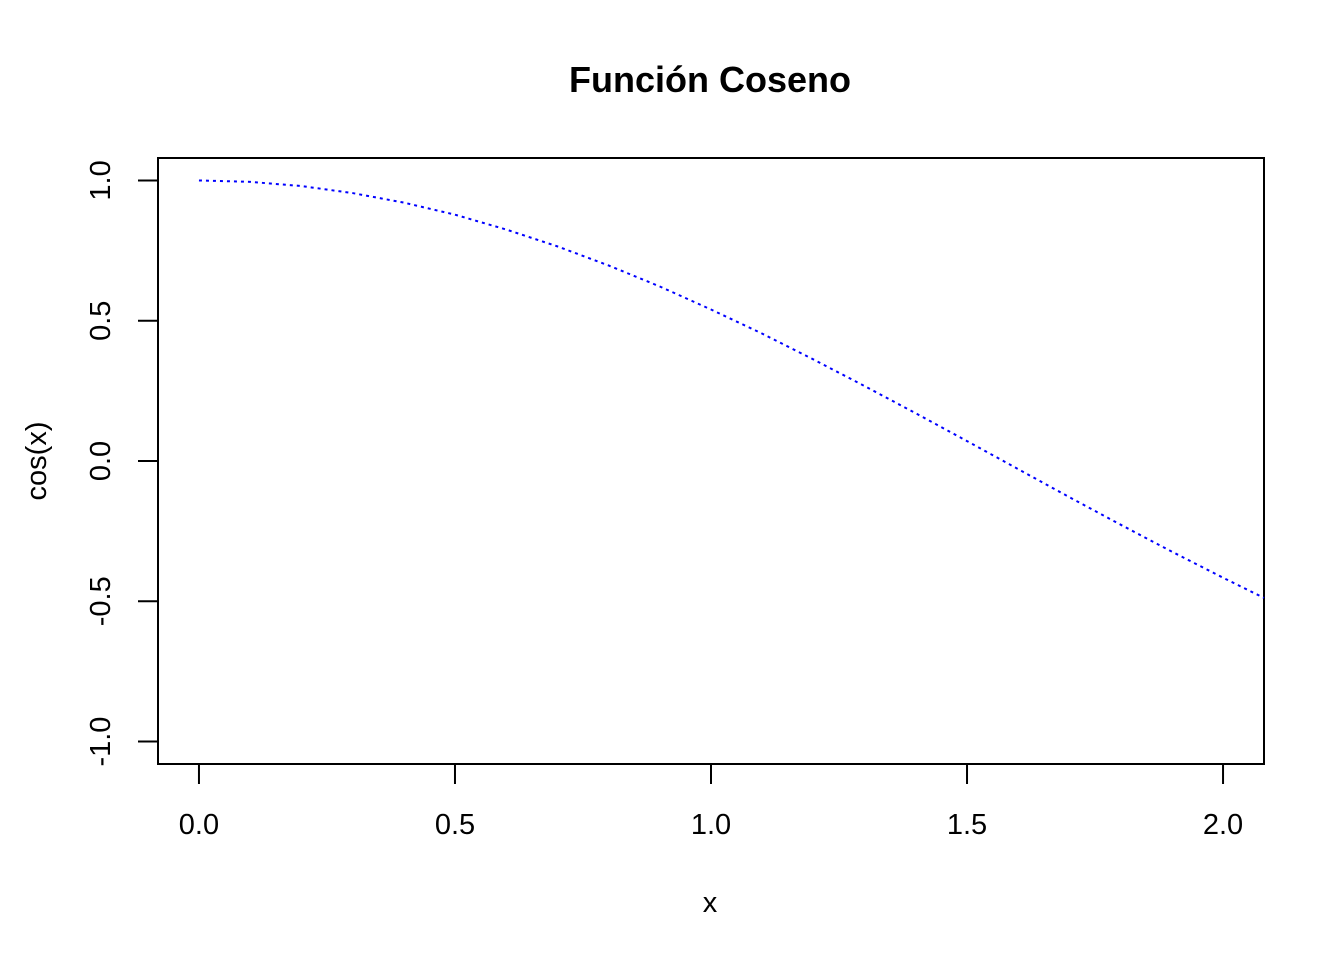  I want to click on y-axis: -1.0 -0.5 0.0 0.5 1.0, so click(122, 463).